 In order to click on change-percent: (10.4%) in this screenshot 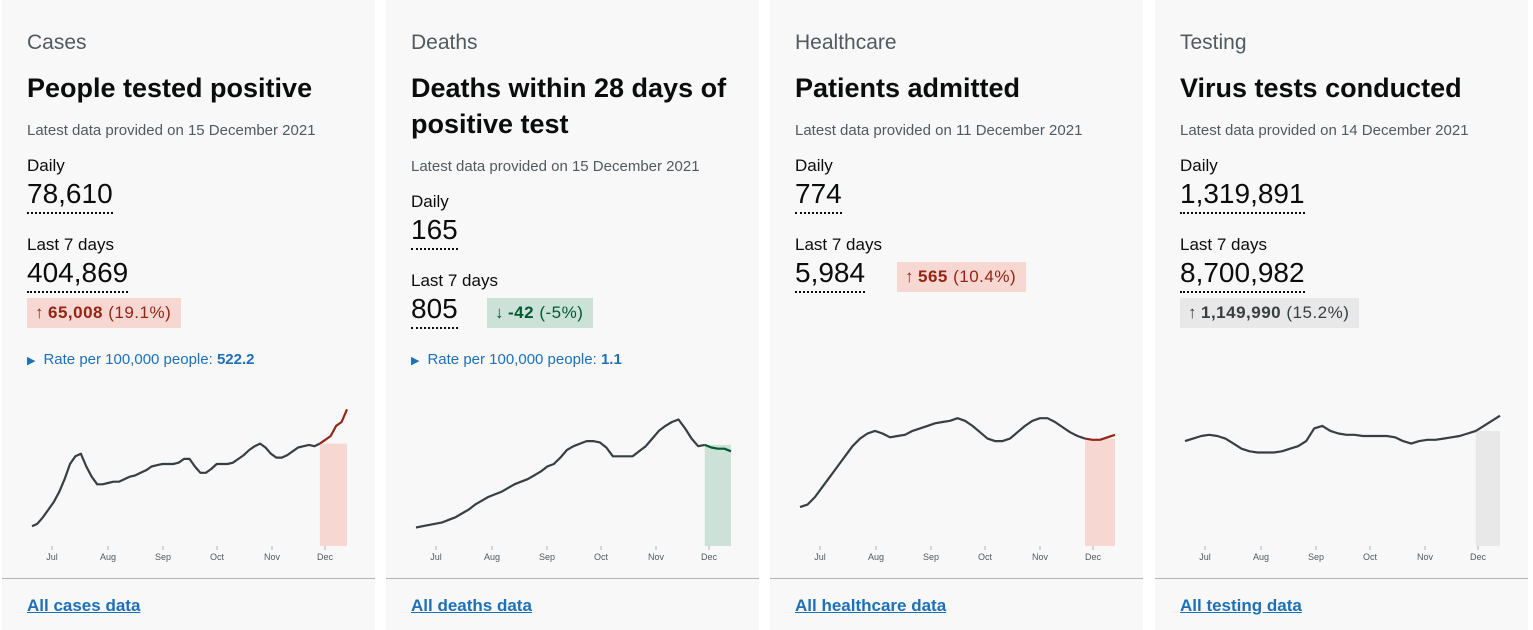, I will do `click(985, 276)`.